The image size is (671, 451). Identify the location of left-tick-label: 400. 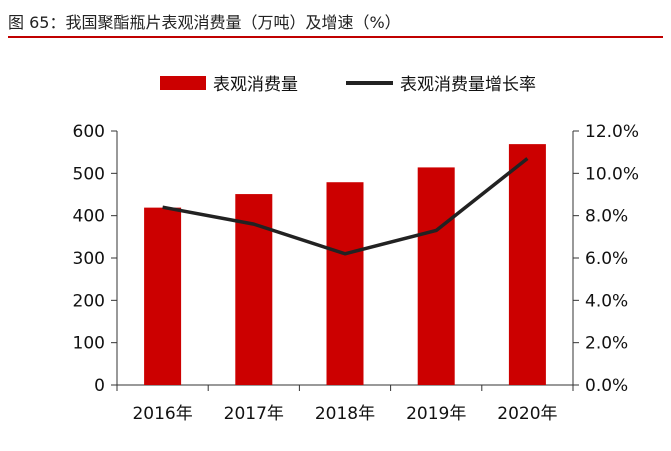
(89, 217).